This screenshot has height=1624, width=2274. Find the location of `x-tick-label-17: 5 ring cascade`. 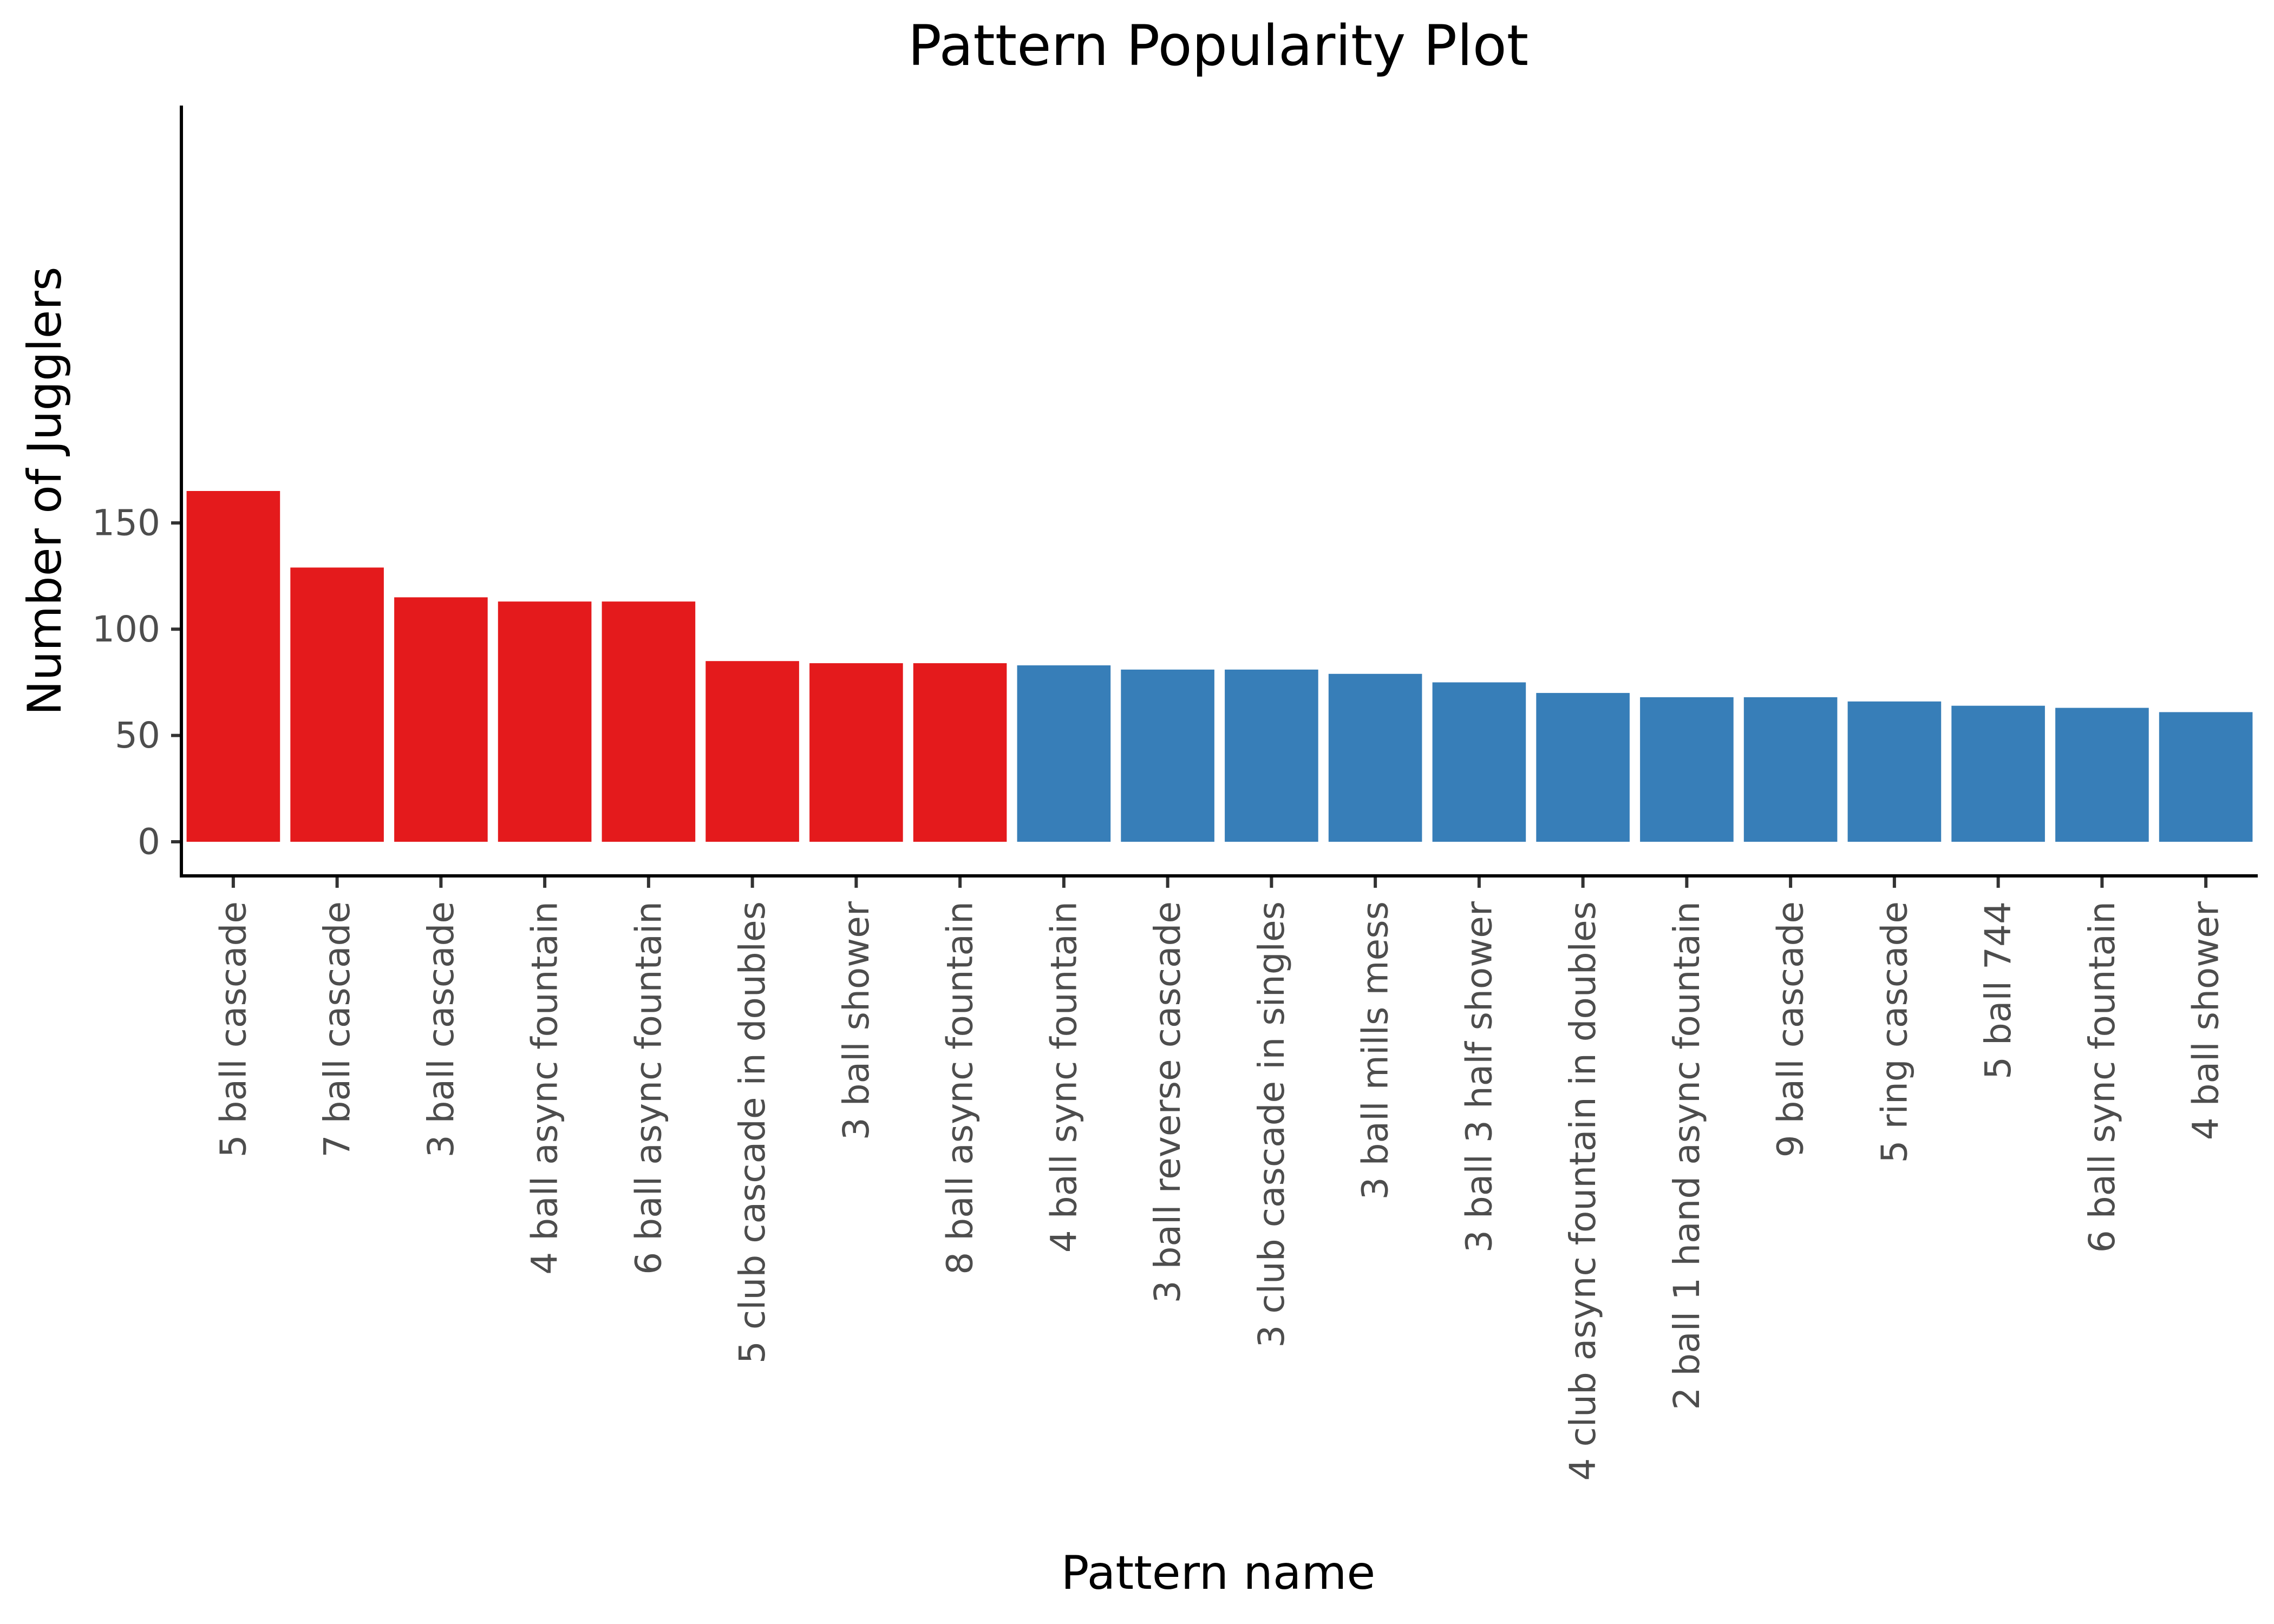

x-tick-label-17: 5 ring cascade is located at coordinates (1894, 1032).